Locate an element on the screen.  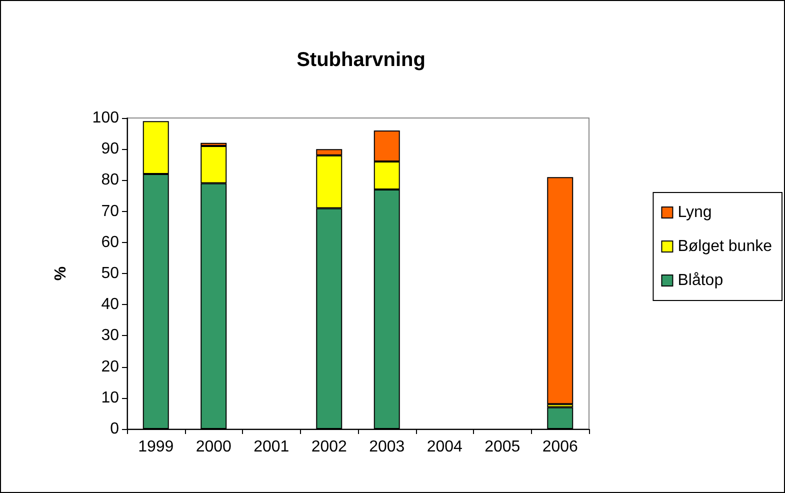
legend-label: Blåtop is located at coordinates (701, 280).